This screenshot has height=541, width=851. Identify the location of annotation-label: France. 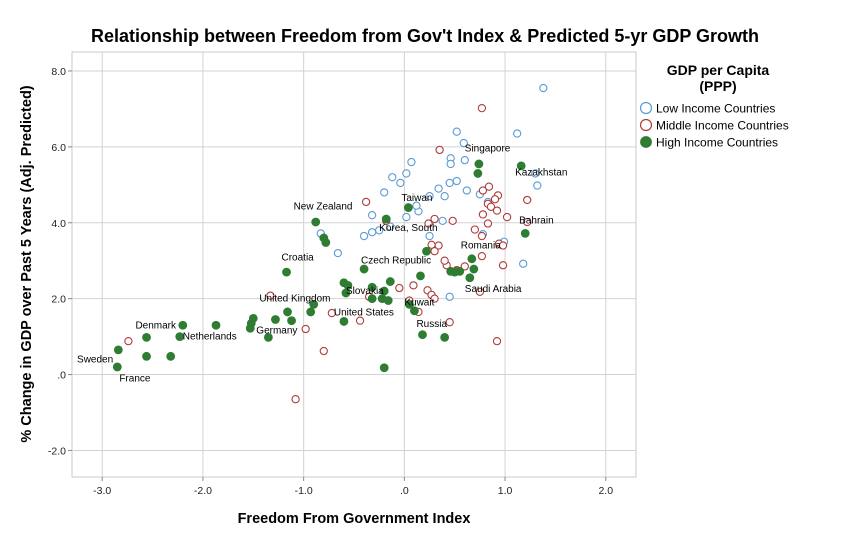
(135, 378).